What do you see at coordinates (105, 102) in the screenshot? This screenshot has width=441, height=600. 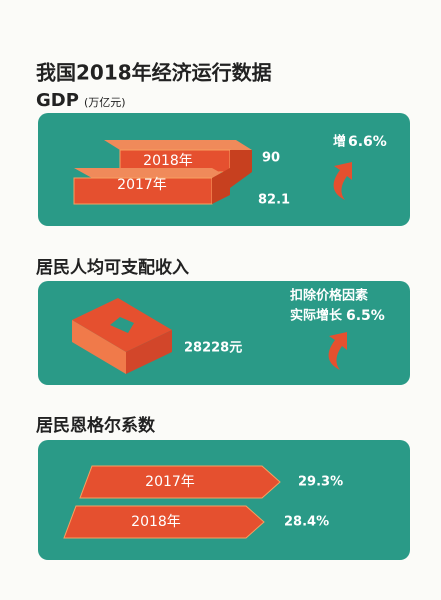 I see `gdp-unit: (万亿元)` at bounding box center [105, 102].